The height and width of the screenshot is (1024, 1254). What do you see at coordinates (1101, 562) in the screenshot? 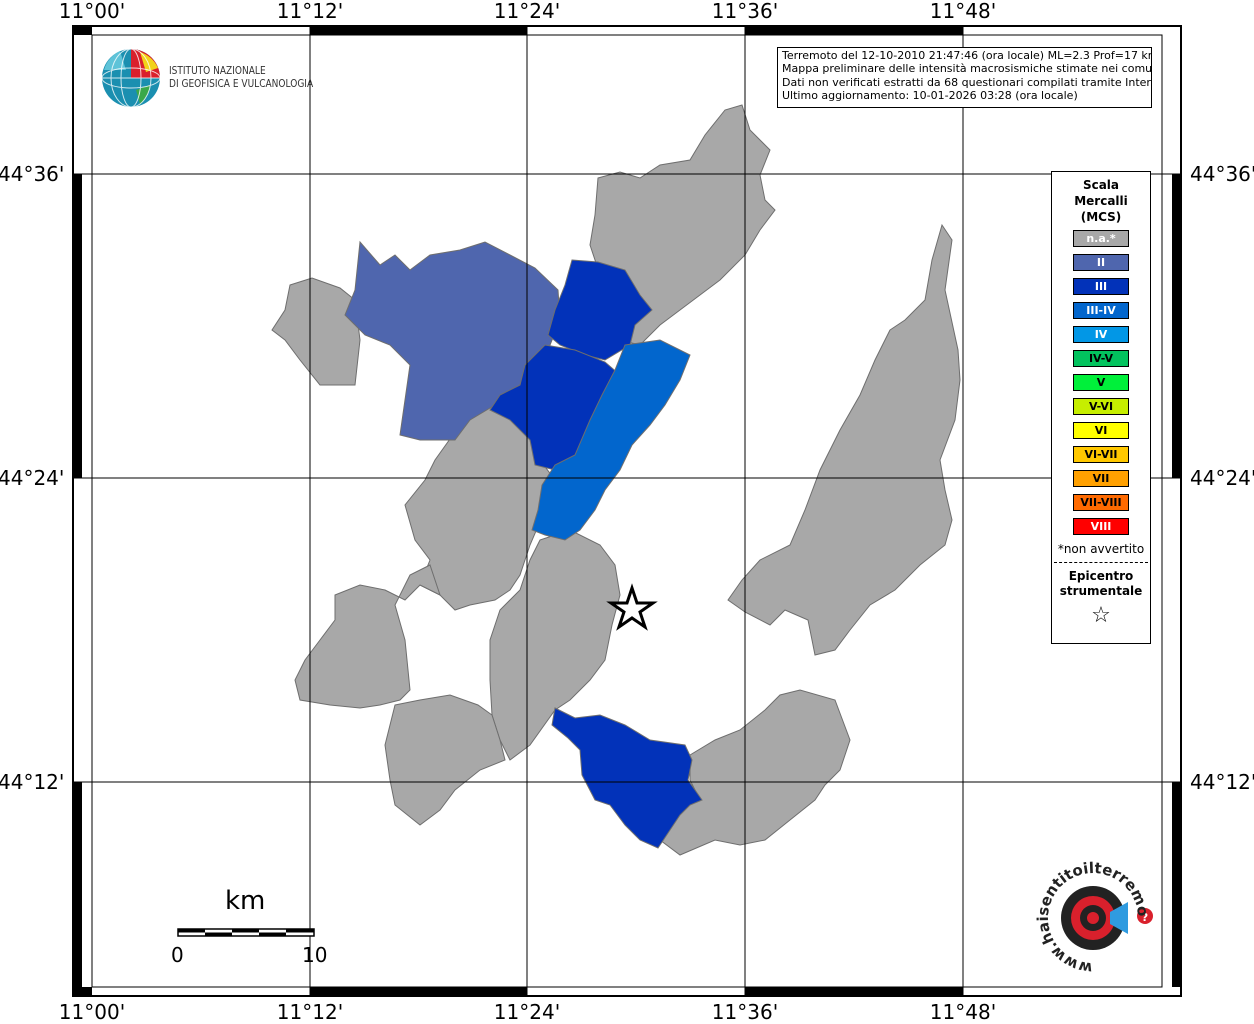
I see `legend-separator` at bounding box center [1101, 562].